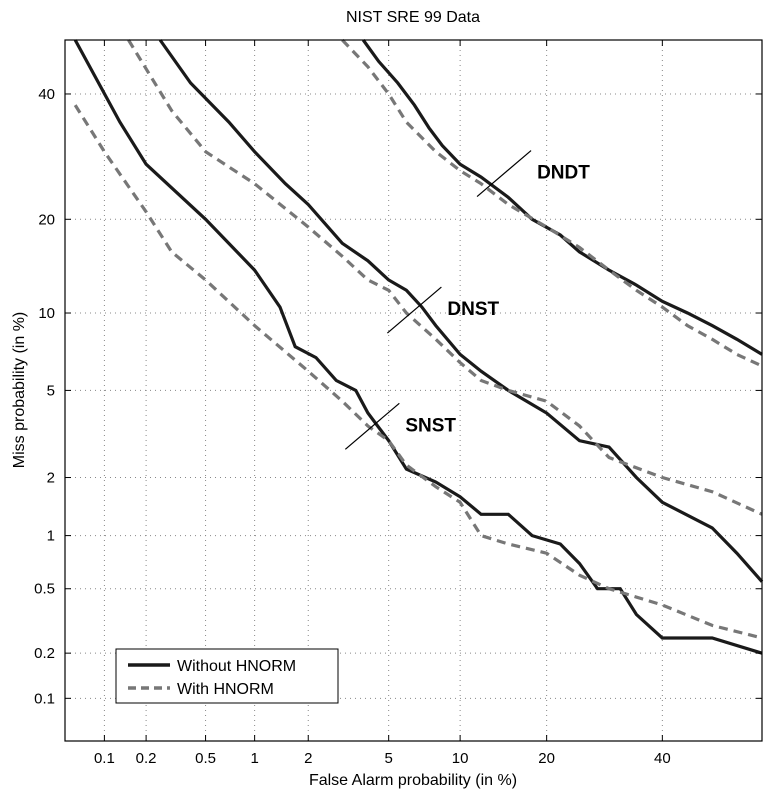 The width and height of the screenshot is (764, 794). What do you see at coordinates (46, 219) in the screenshot?
I see `y-tick-label: 20` at bounding box center [46, 219].